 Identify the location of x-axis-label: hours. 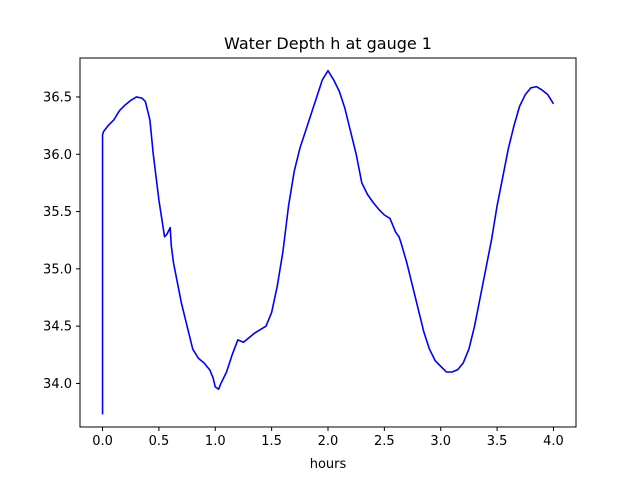
(328, 464).